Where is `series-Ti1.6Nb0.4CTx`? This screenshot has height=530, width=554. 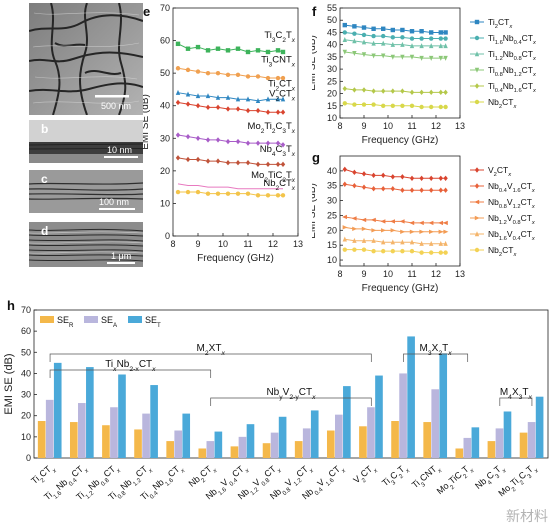
series-Ti1.6Nb0.4CTx is located at coordinates (395, 35).